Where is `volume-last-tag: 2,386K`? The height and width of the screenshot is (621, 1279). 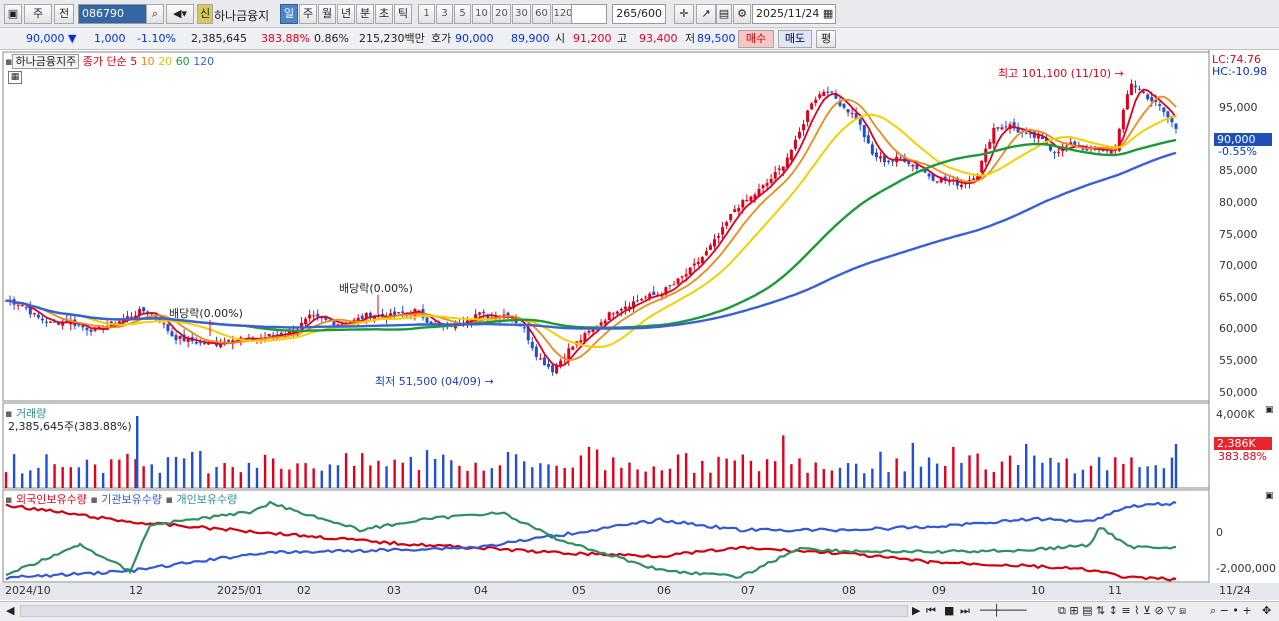
volume-last-tag: 2,386K is located at coordinates (1243, 443).